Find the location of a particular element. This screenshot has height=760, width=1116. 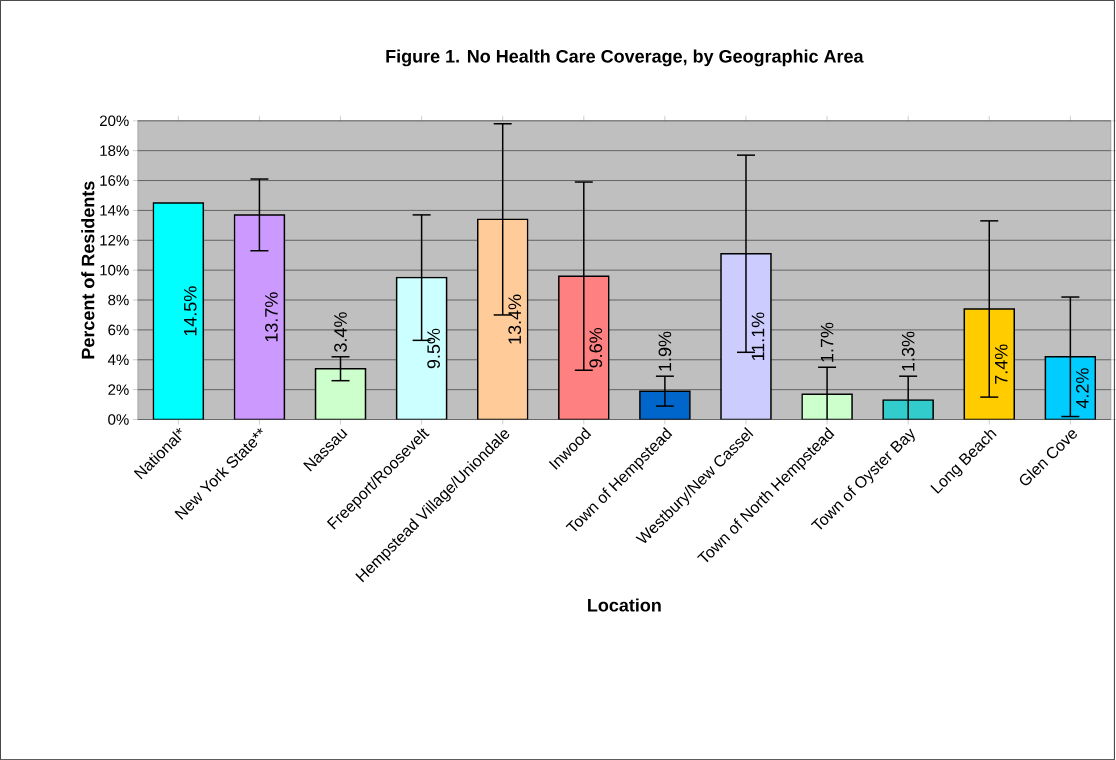

y-tick-label: 8% is located at coordinates (118, 300).